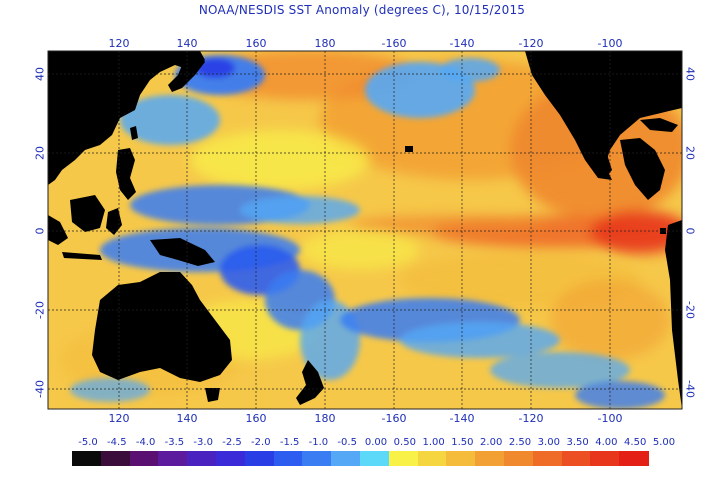  I want to click on new-zealand-land, so click(310, 382).